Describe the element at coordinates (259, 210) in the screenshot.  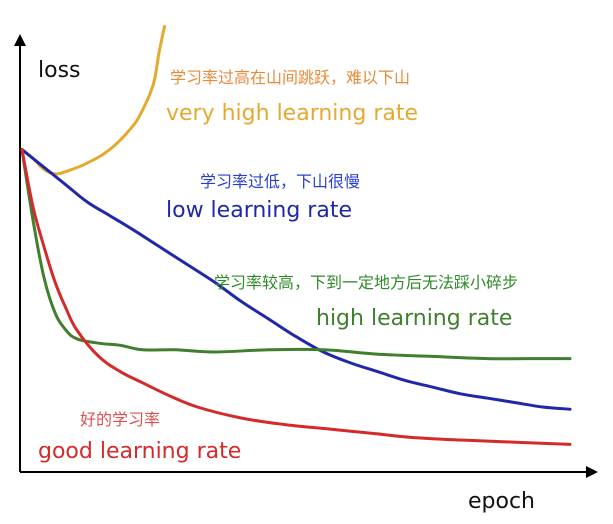
I see `annotation-low-en: low learning rate` at that location.